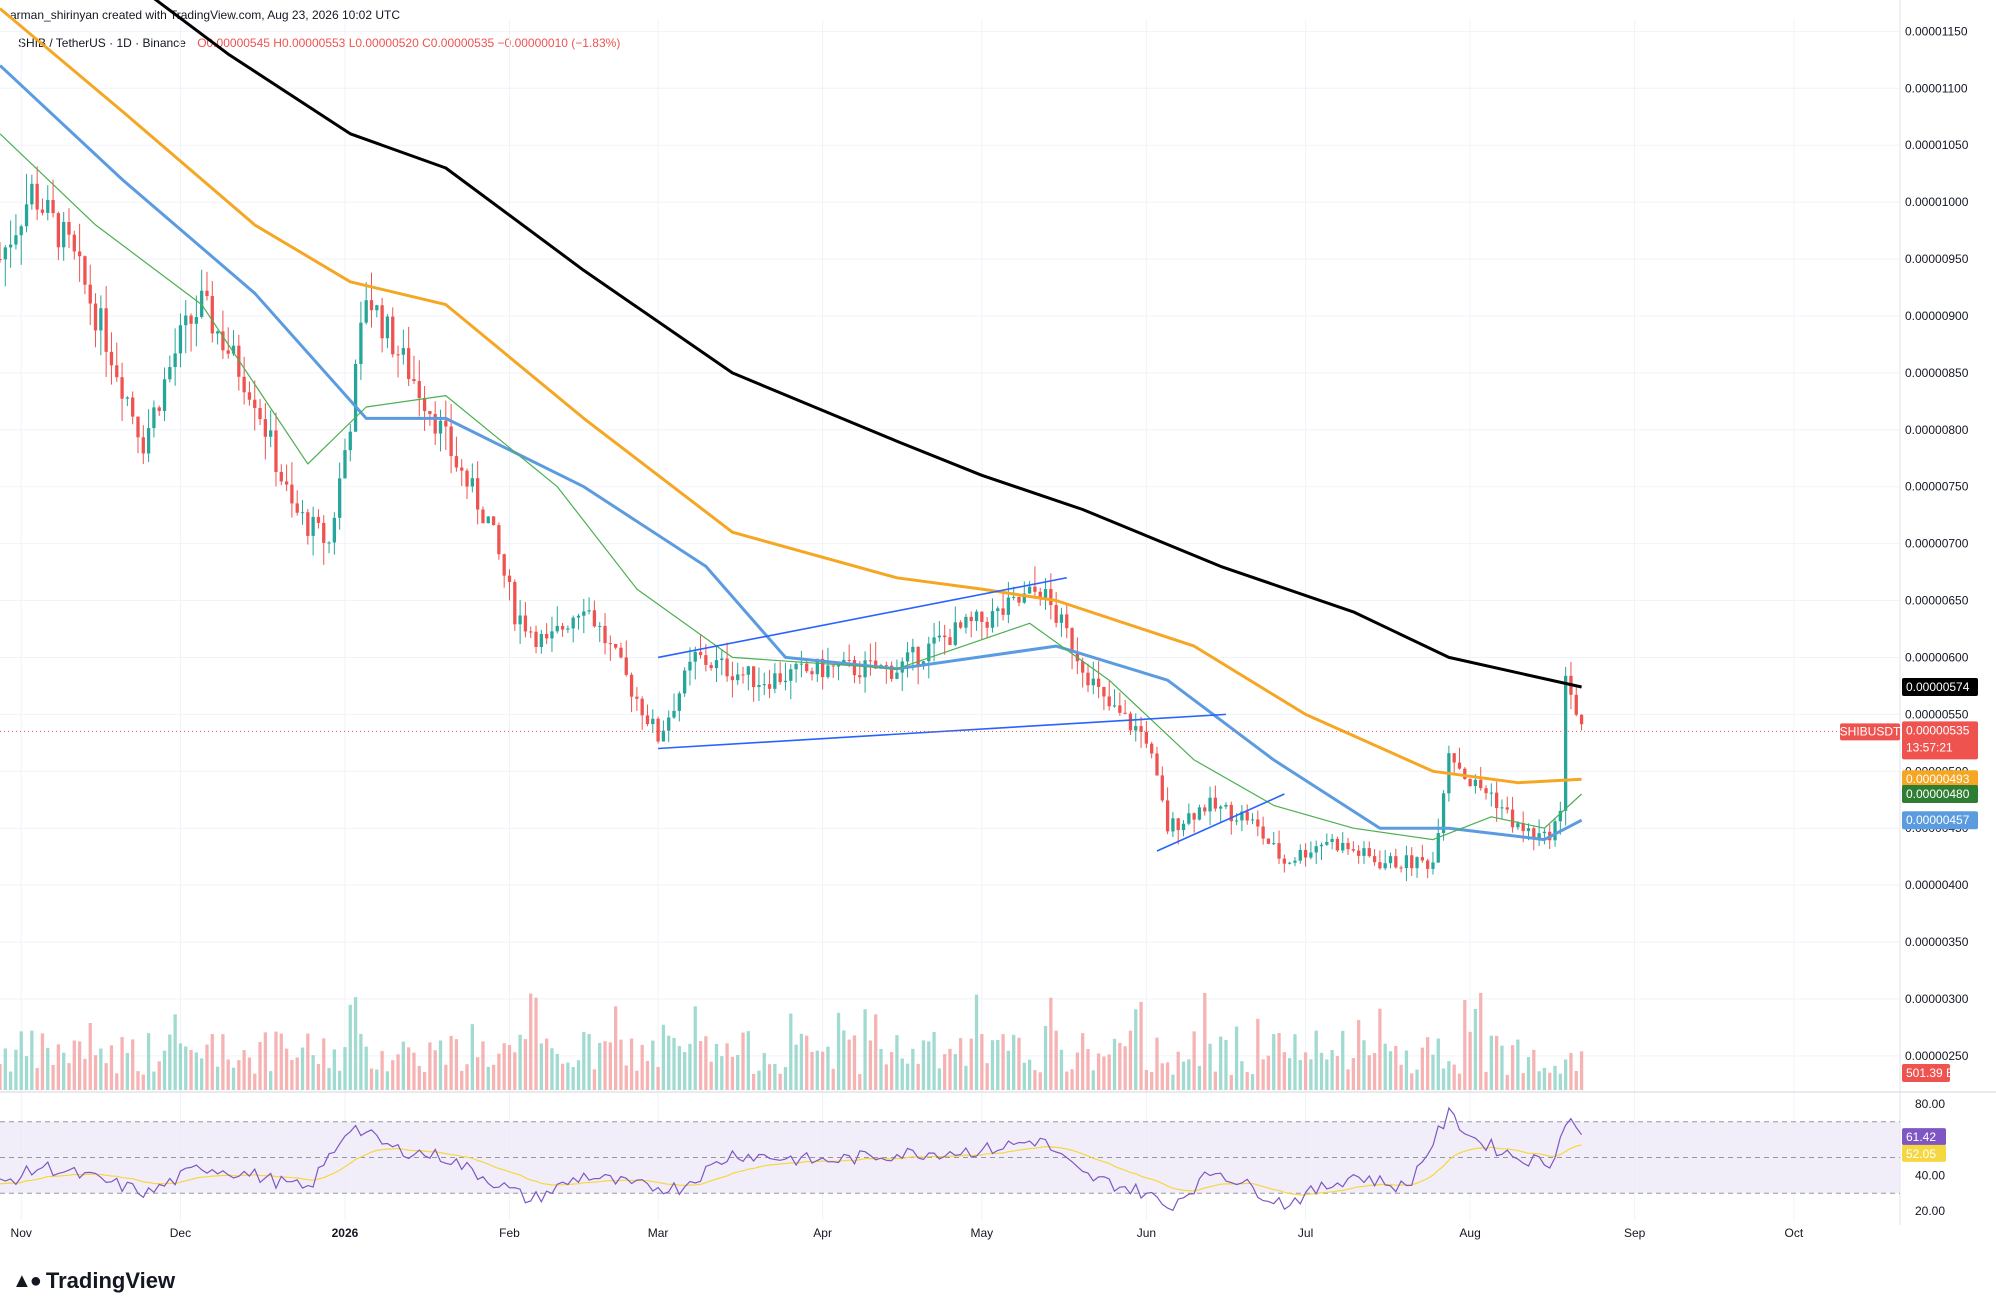 This screenshot has width=1996, height=1311. I want to click on tradingview-logo-icon: ▲●, so click(27, 1280).